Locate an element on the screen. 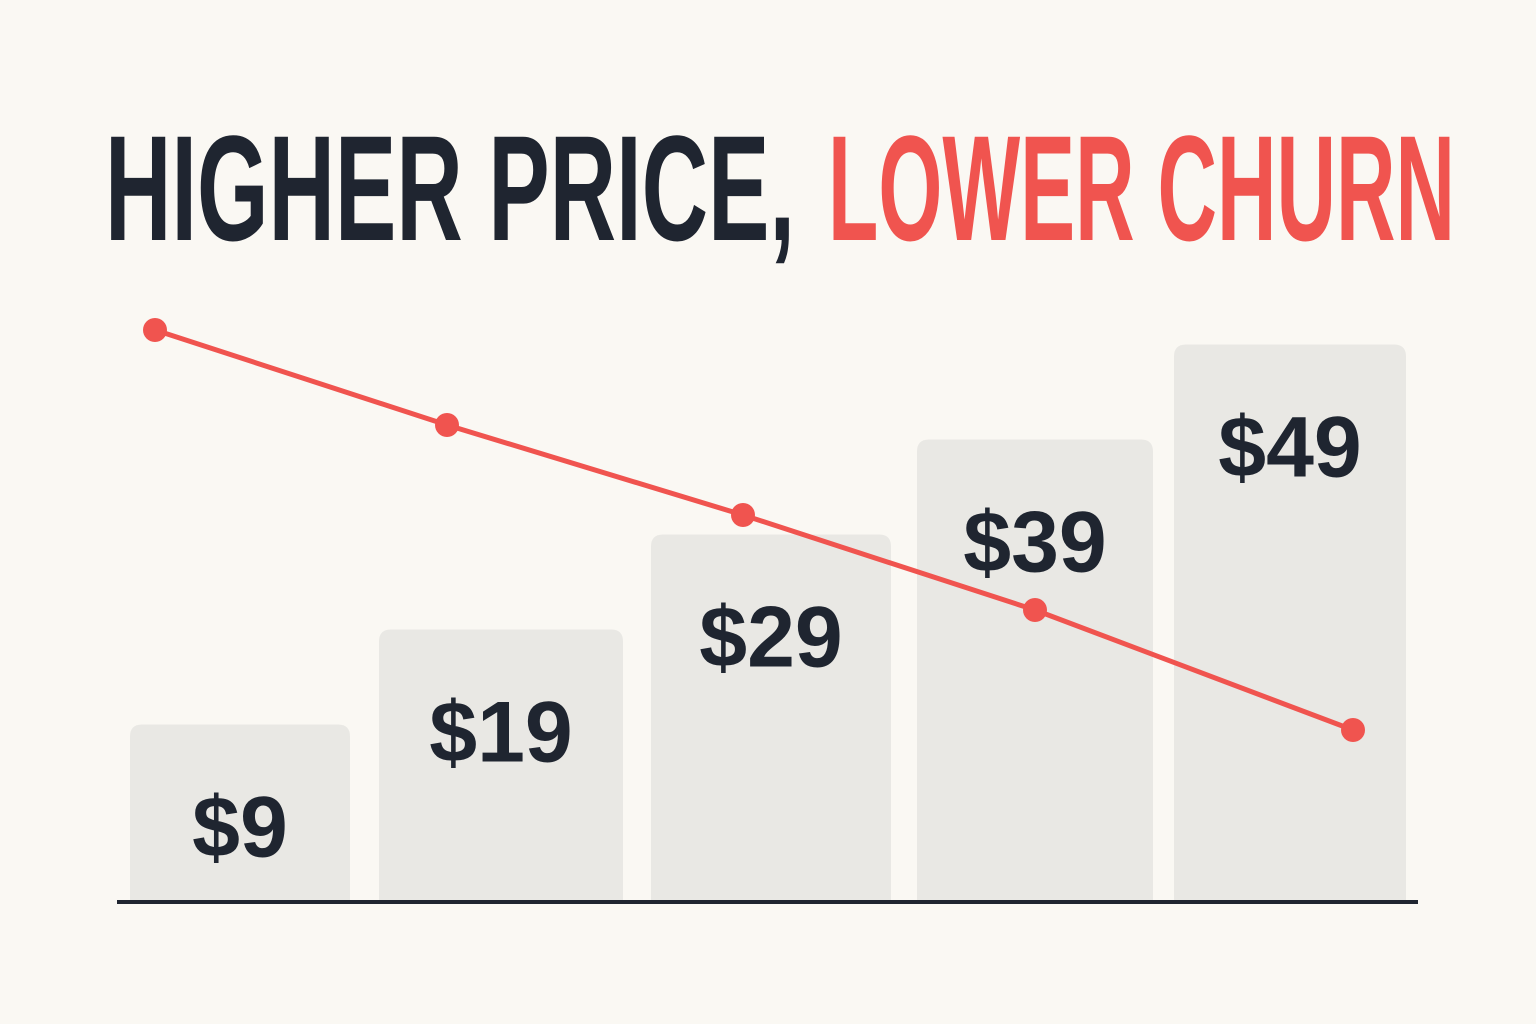 This screenshot has height=1024, width=1536. title-part: HIGHER PRICE, is located at coordinates (450, 188).